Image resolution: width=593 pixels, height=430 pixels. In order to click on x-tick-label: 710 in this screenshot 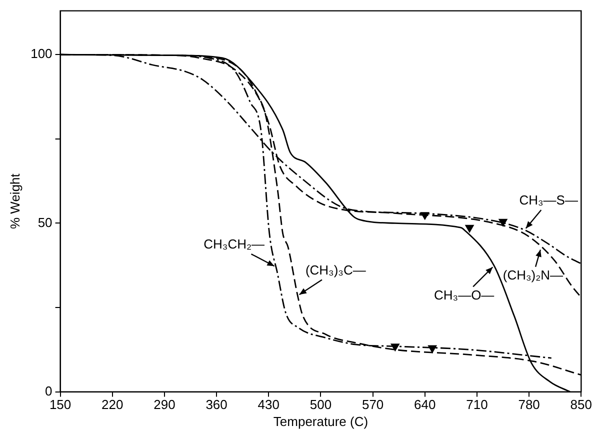, I will do `click(477, 404)`.